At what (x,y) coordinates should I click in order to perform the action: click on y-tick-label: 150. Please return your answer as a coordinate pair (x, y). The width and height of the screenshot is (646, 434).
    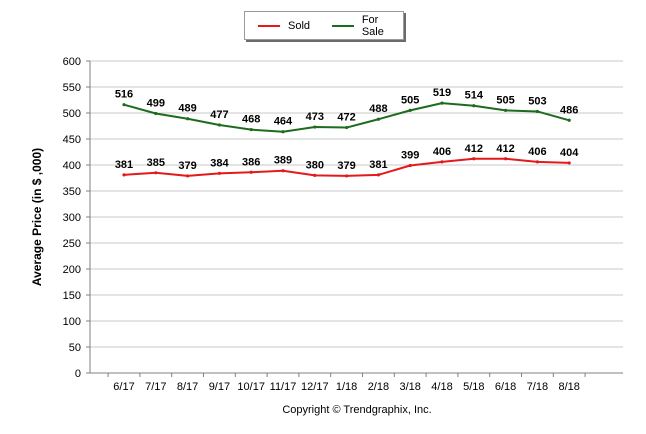
    Looking at the image, I should click on (72, 296).